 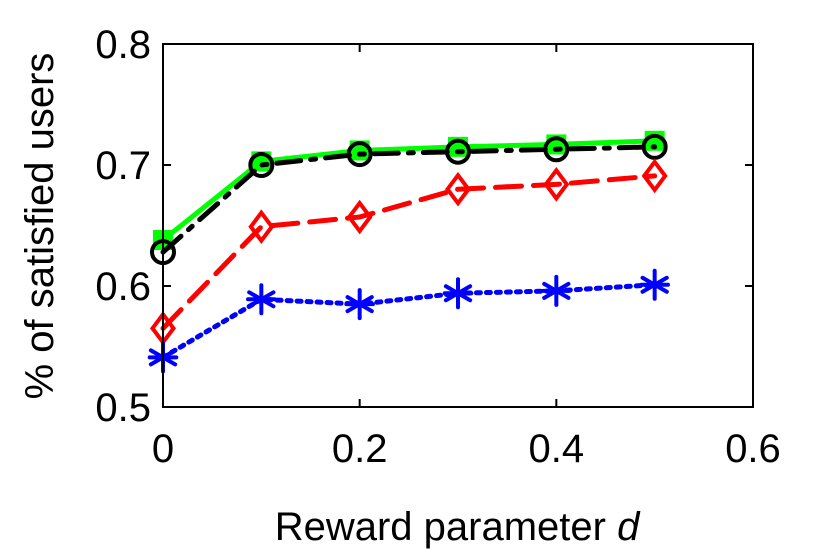 I want to click on x-tick-label: 0, so click(x=163, y=449).